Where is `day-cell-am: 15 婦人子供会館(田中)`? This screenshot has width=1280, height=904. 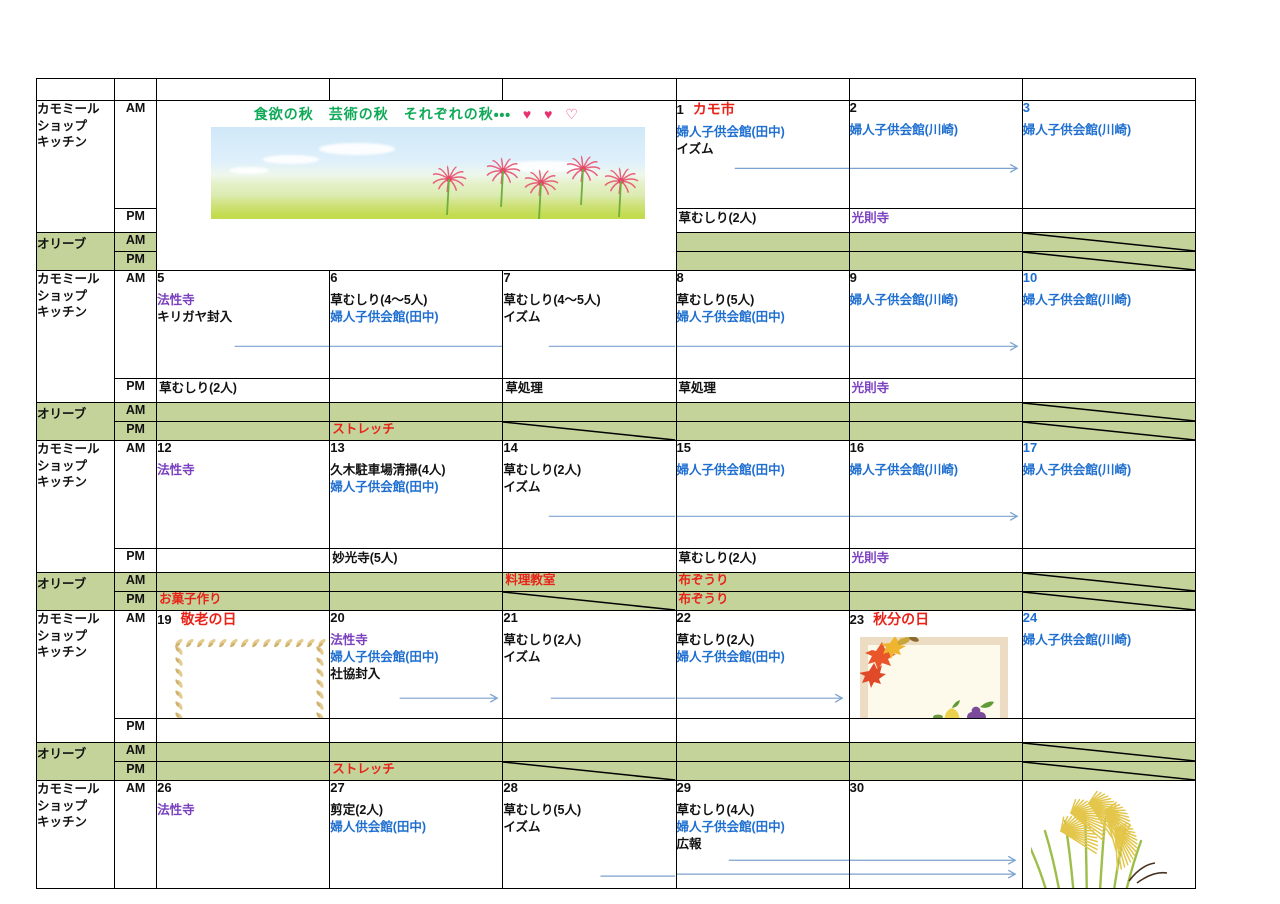
day-cell-am: 15 婦人子供会館(田中) is located at coordinates (762, 494).